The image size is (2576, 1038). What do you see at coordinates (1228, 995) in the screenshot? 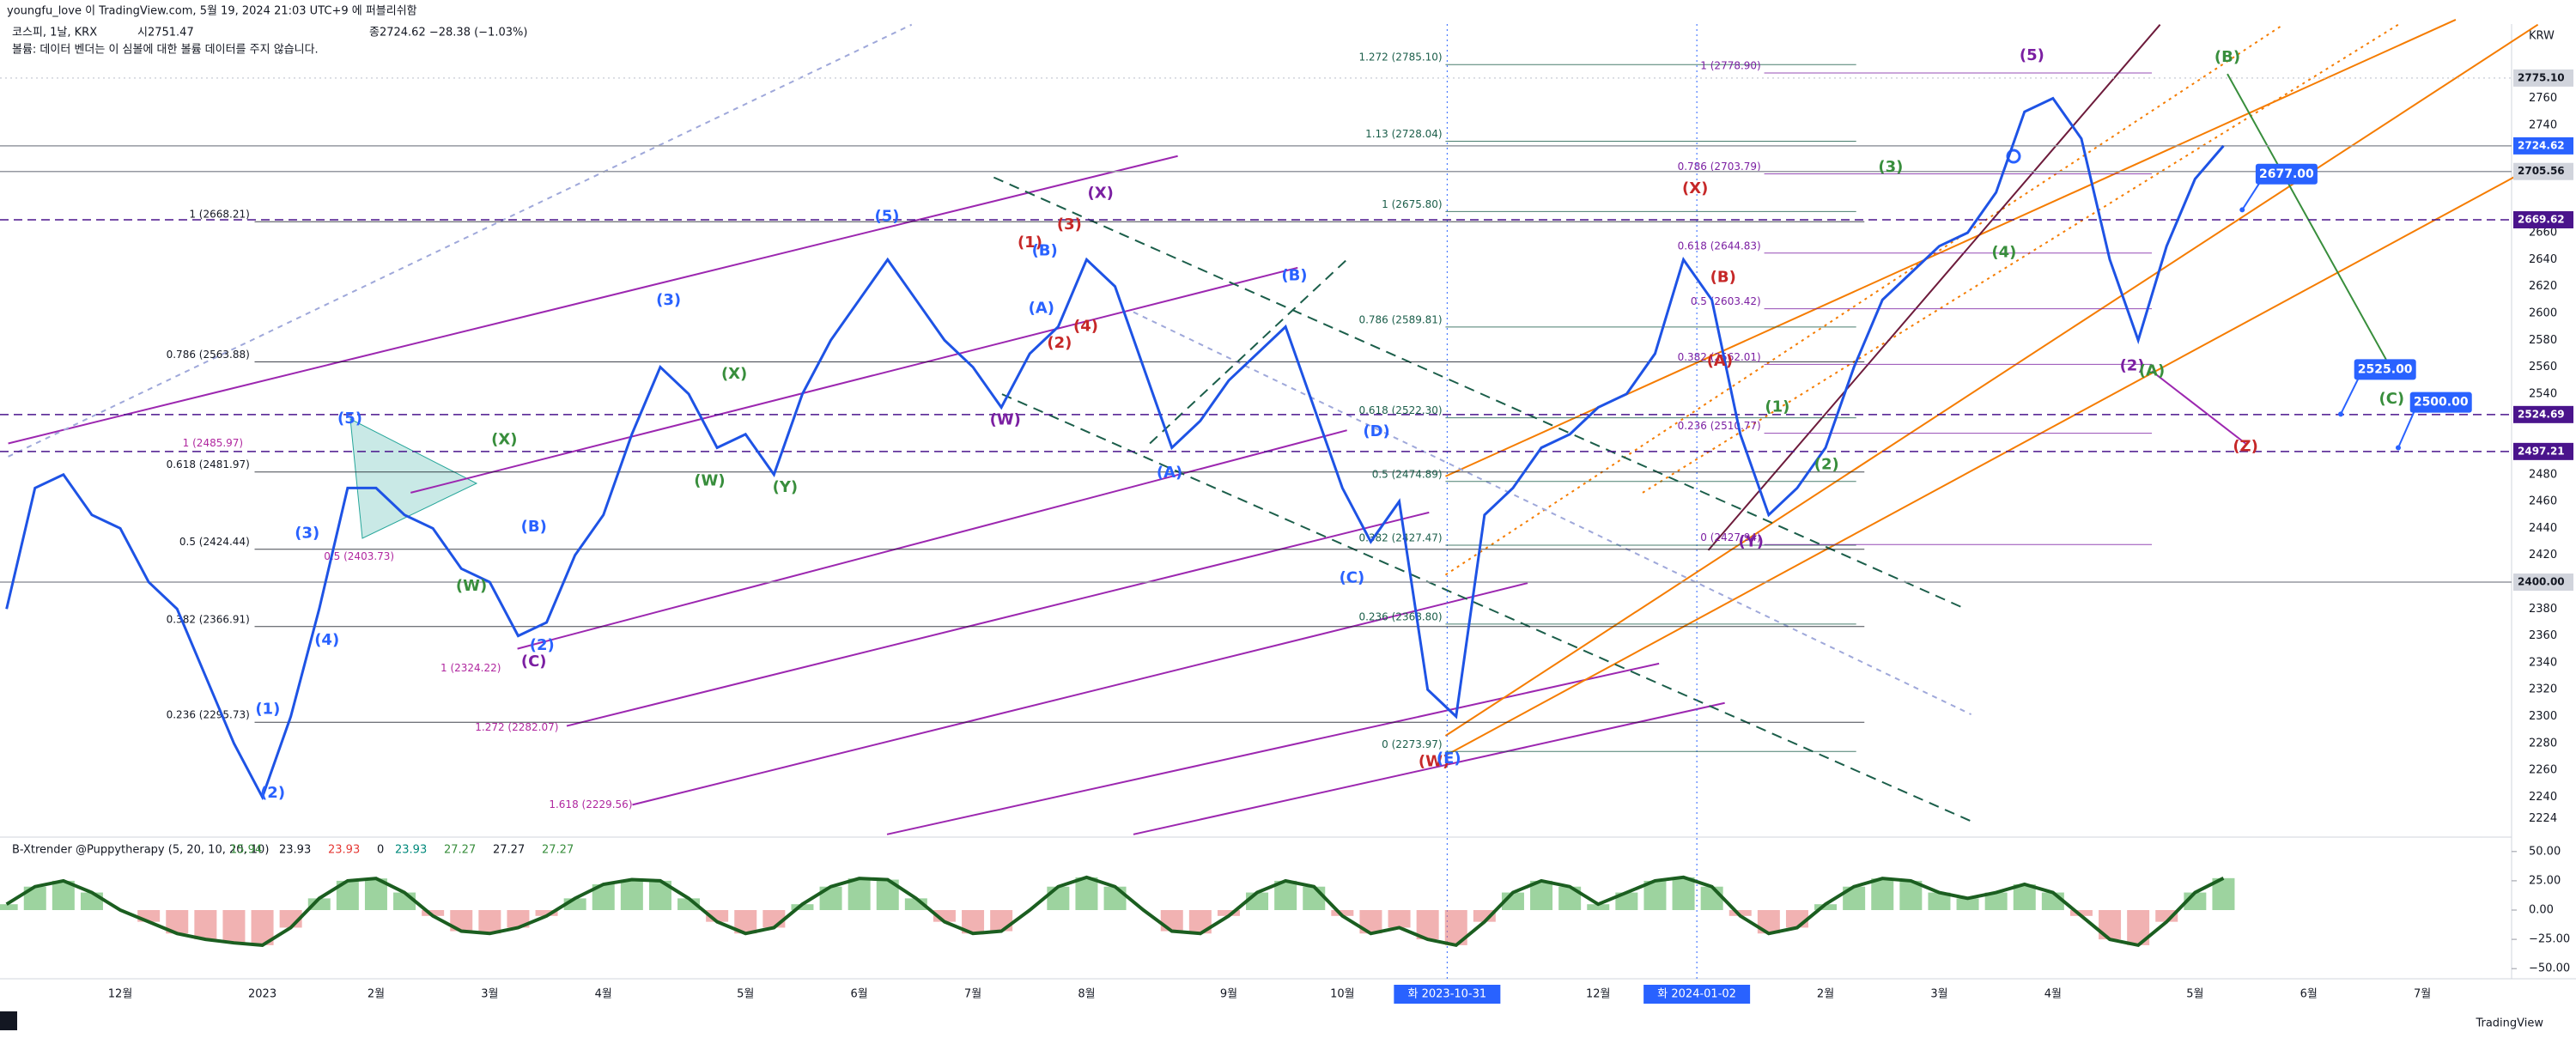
I see `x-tick-label: 9월` at bounding box center [1228, 995].